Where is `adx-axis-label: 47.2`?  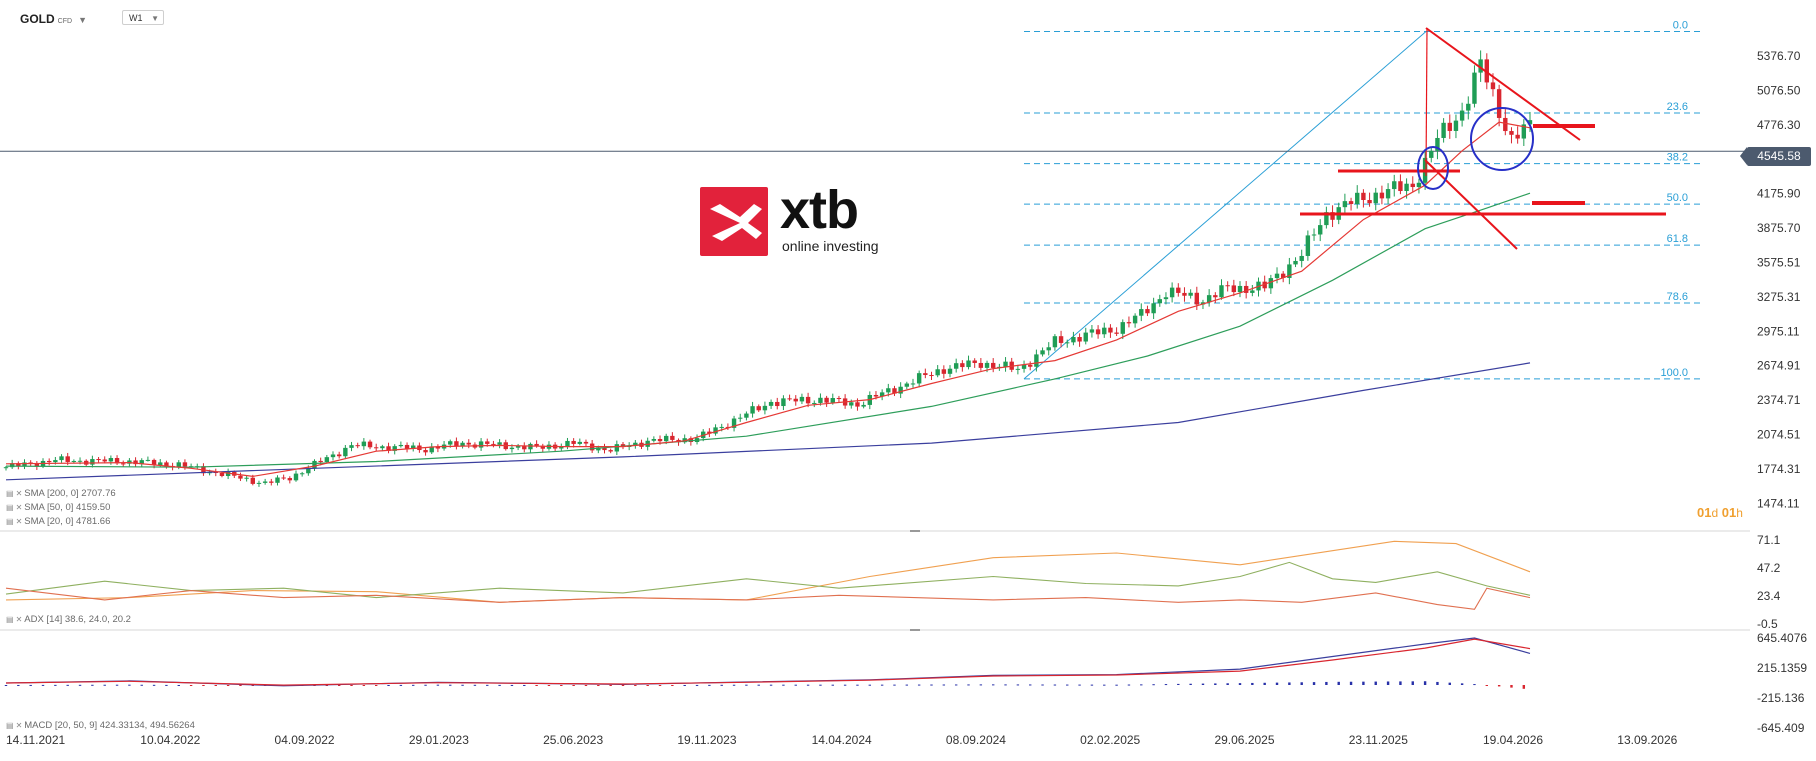 adx-axis-label: 47.2 is located at coordinates (1769, 568).